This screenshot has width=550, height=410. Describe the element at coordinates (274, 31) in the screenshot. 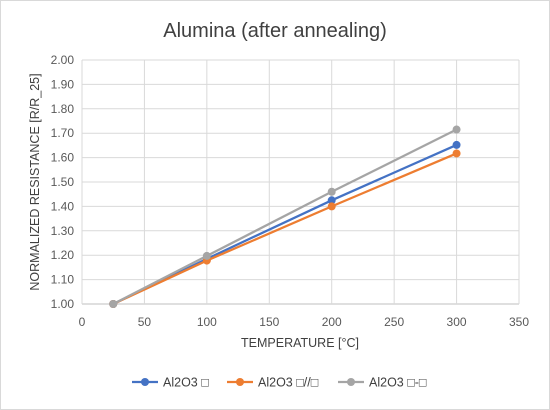

I see `chart-title: Alumina (after annealing)` at that location.